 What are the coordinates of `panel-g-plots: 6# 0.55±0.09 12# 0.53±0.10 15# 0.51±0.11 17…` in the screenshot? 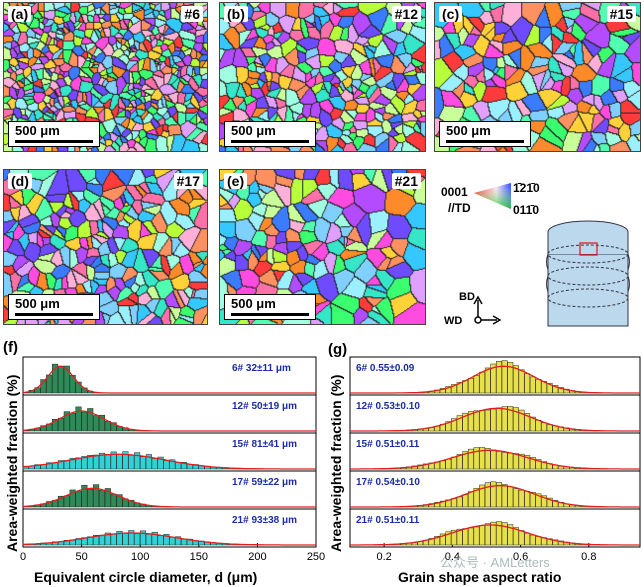 It's located at (495, 452).